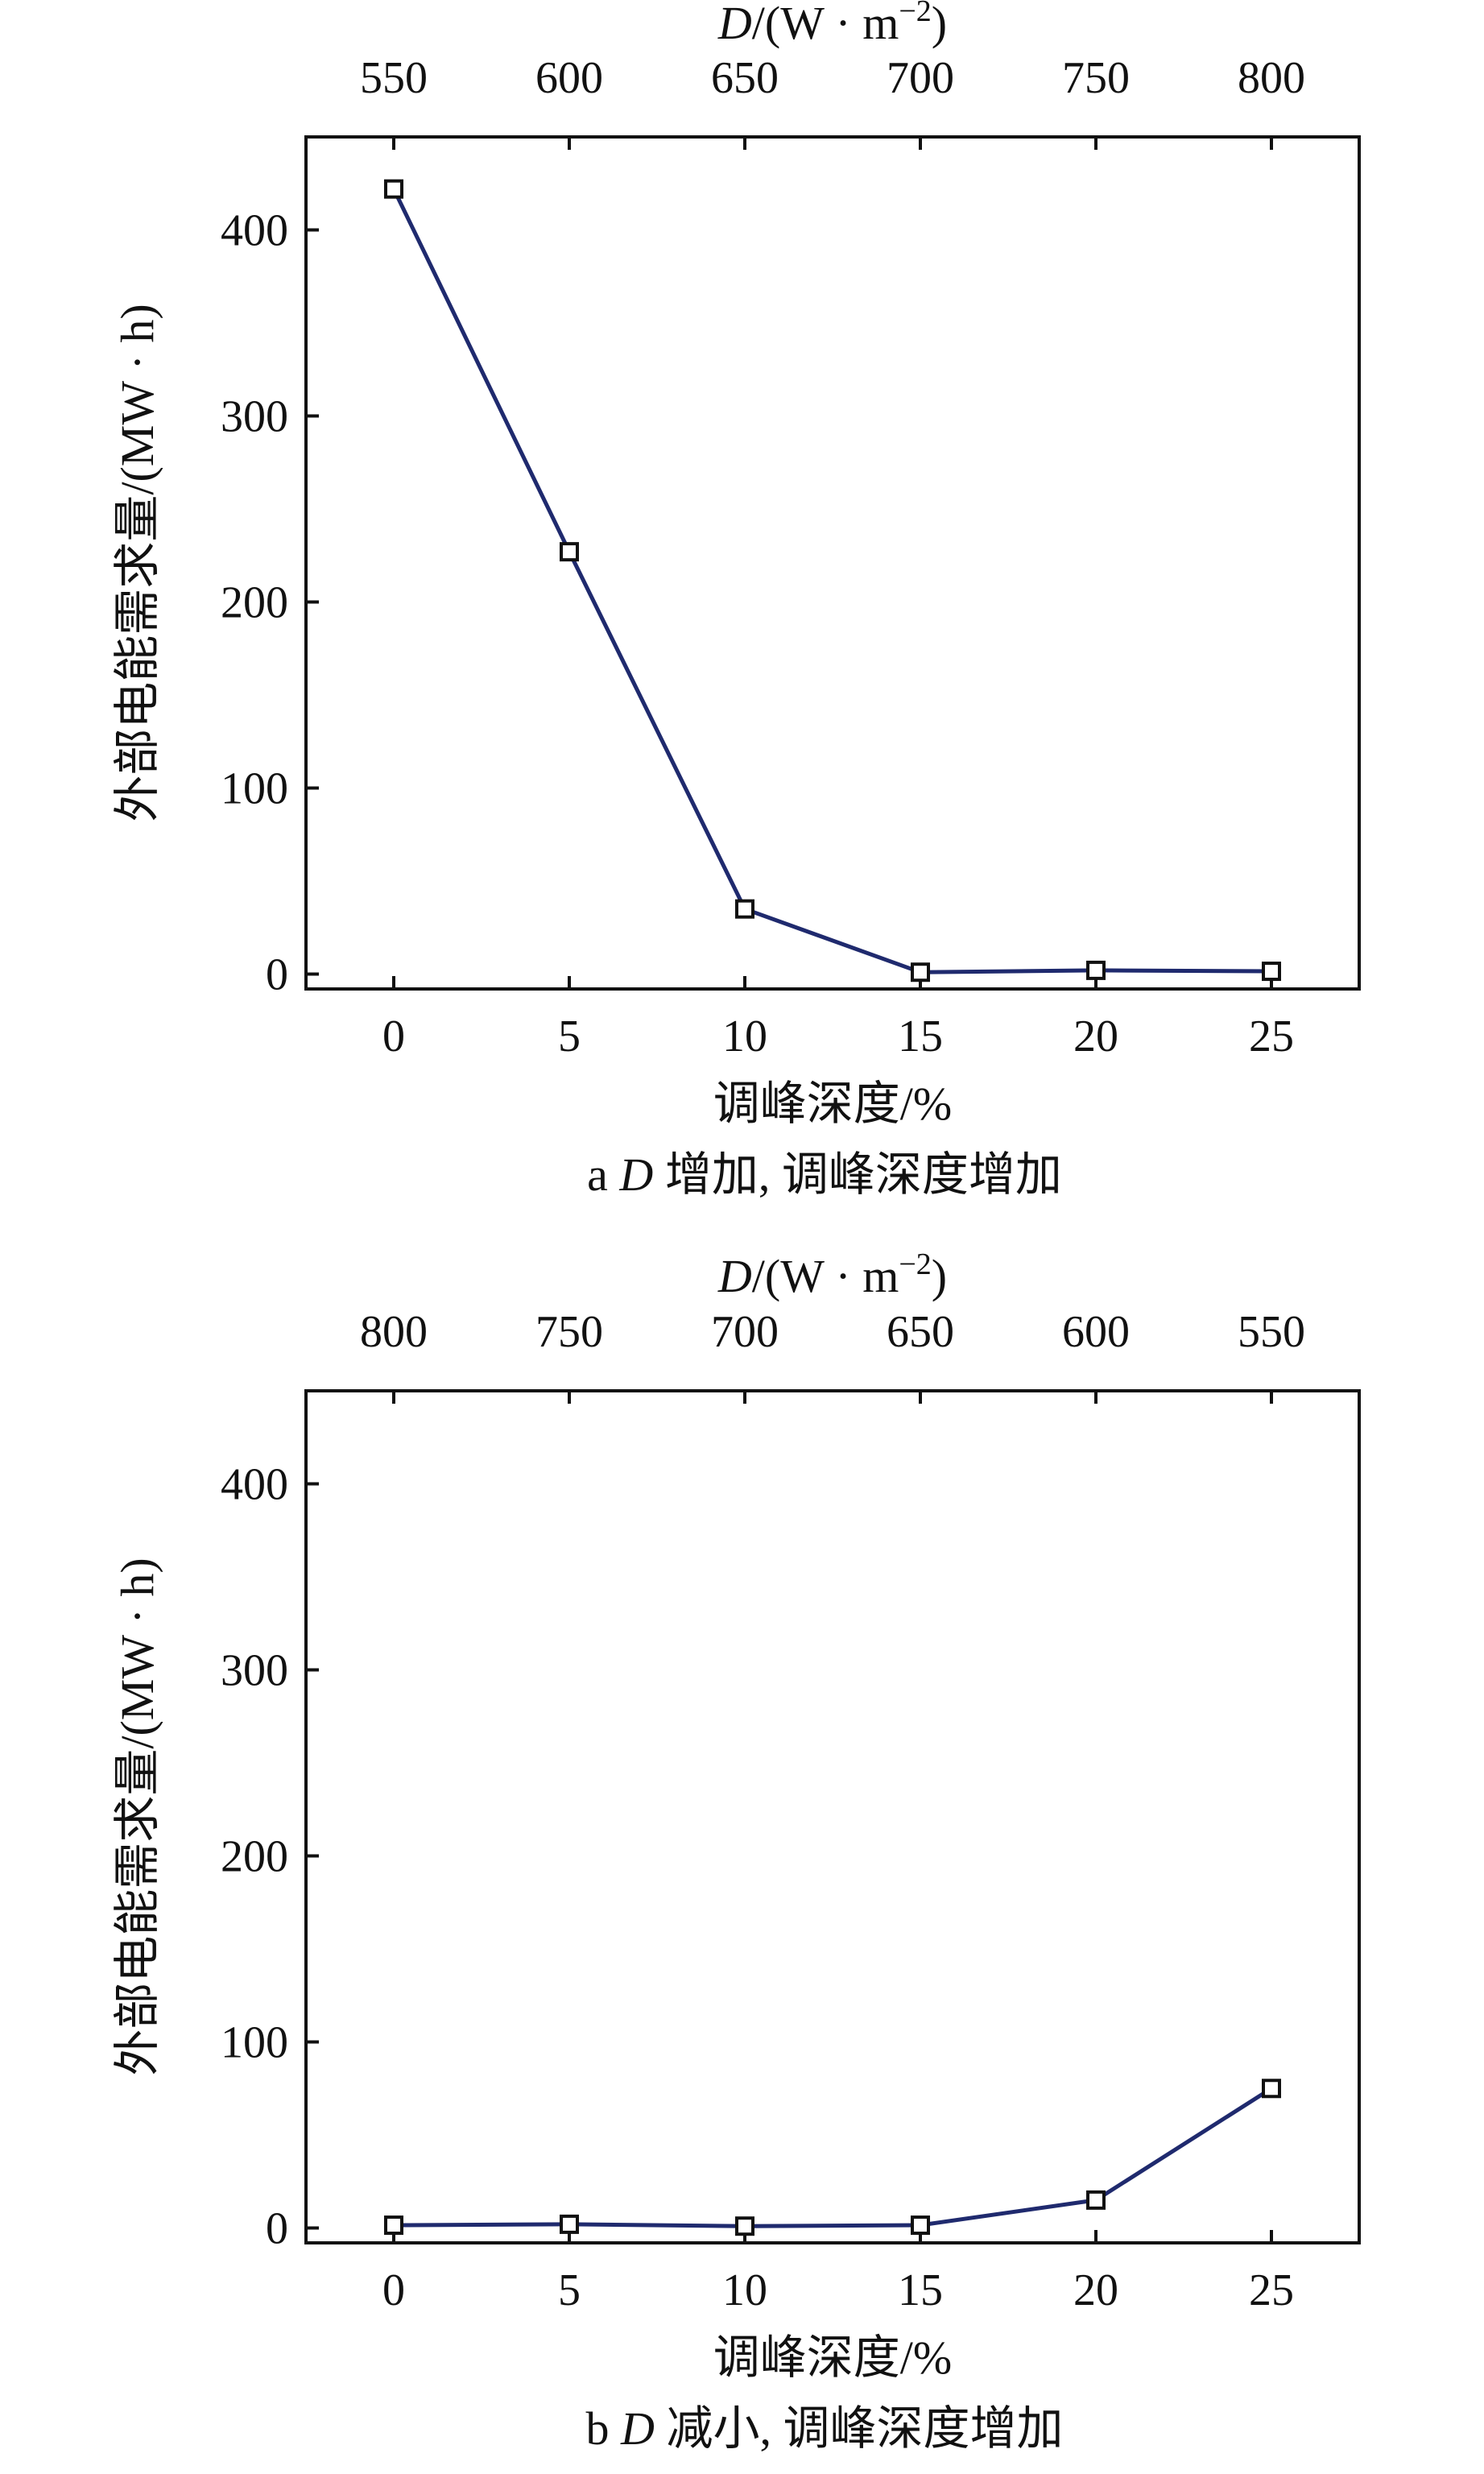 This screenshot has width=1484, height=2474. Describe the element at coordinates (857, 1175) in the screenshot. I see `caption-text: 增加, 调峰深度增加` at that location.